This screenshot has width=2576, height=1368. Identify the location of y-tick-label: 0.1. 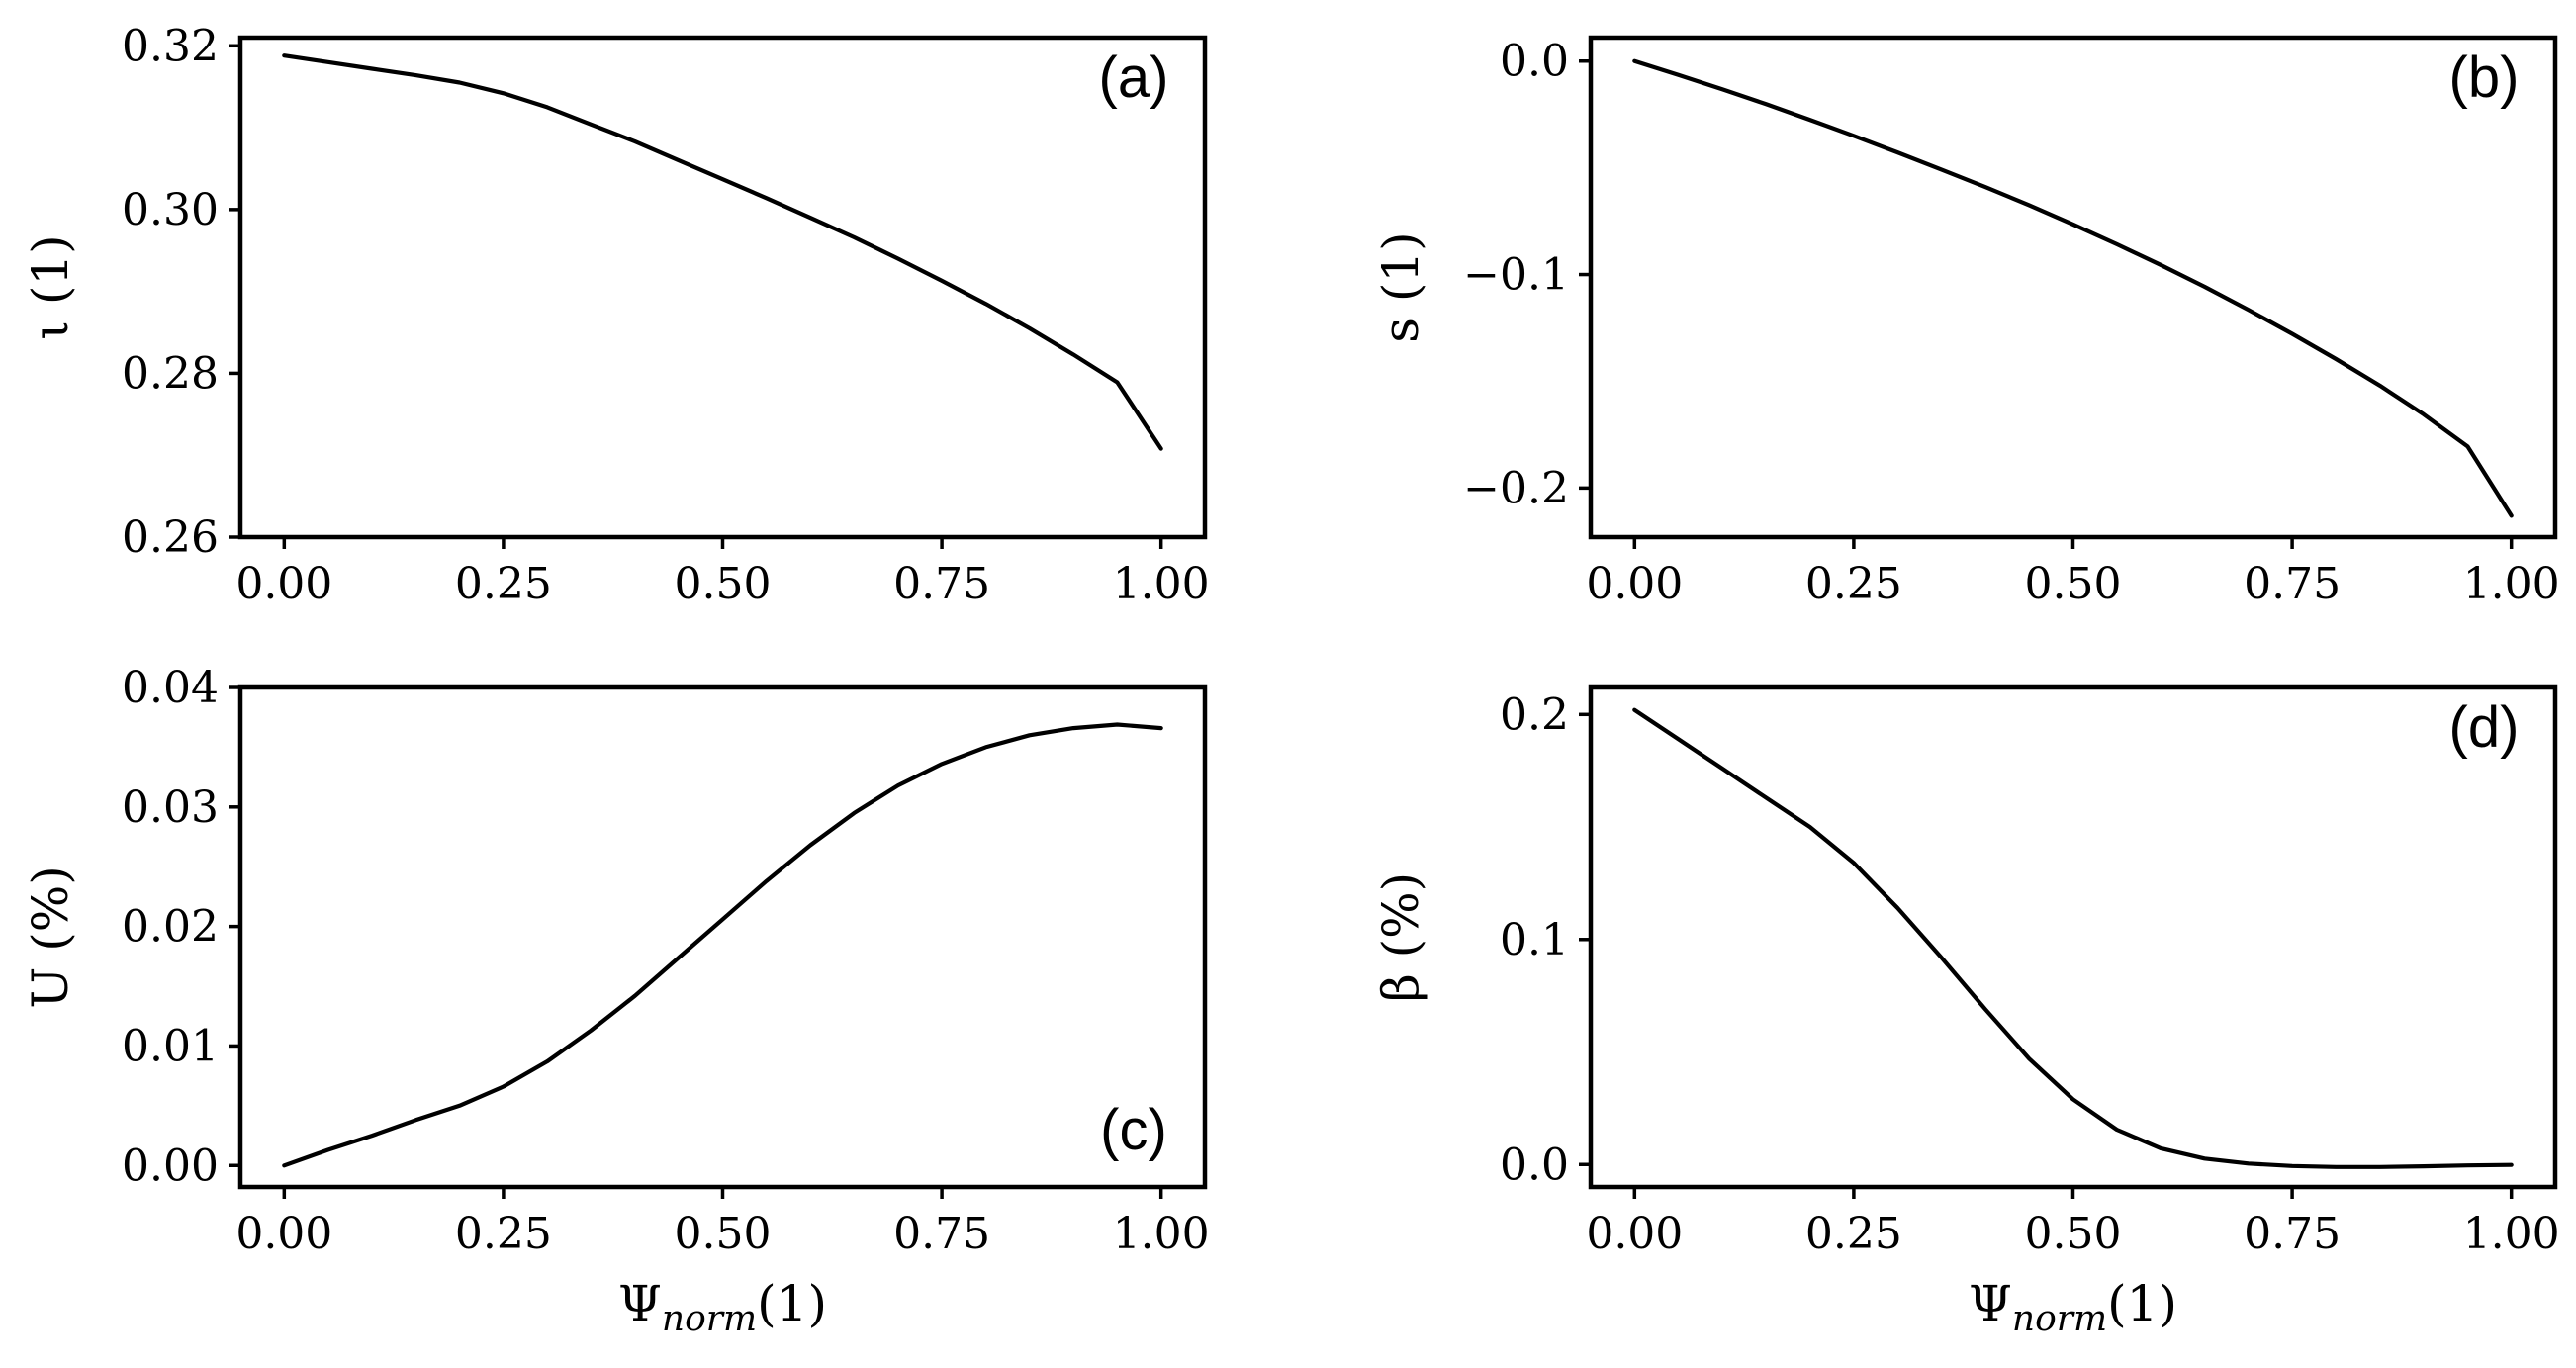
(1534, 940).